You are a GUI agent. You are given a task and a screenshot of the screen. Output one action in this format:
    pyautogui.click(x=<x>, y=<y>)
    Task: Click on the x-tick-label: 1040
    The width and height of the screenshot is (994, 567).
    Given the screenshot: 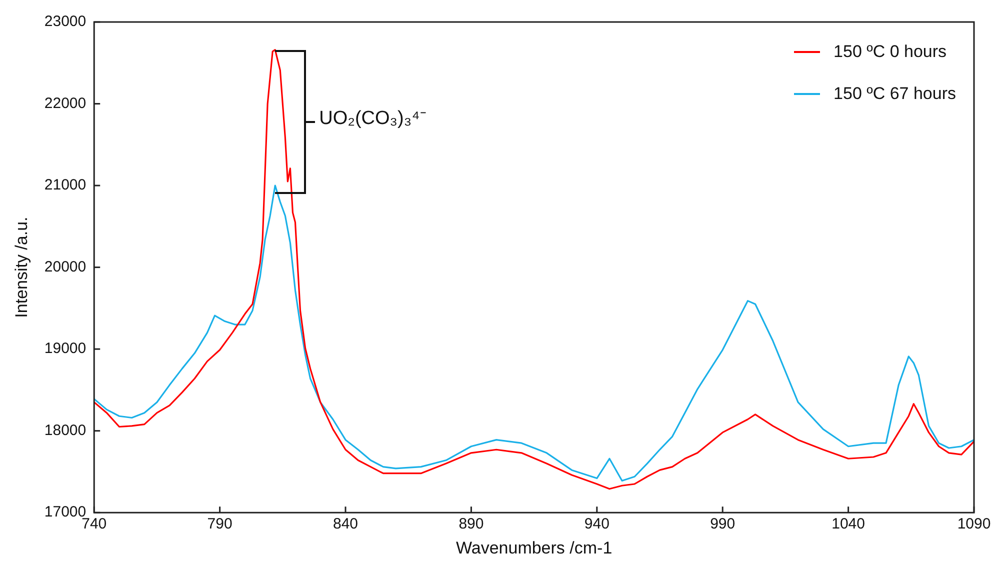 What is the action you would take?
    pyautogui.click(x=848, y=524)
    